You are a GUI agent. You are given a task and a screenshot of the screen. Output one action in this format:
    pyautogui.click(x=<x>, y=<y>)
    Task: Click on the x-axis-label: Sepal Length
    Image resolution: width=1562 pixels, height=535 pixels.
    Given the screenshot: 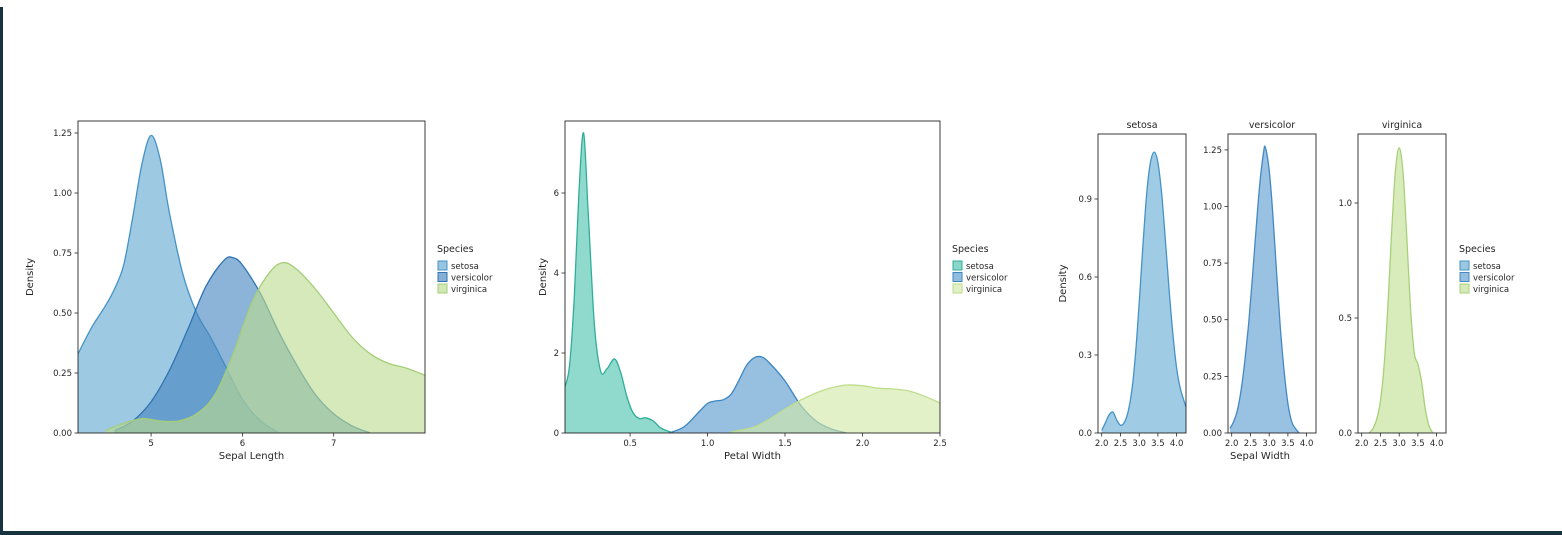 What is the action you would take?
    pyautogui.click(x=251, y=456)
    